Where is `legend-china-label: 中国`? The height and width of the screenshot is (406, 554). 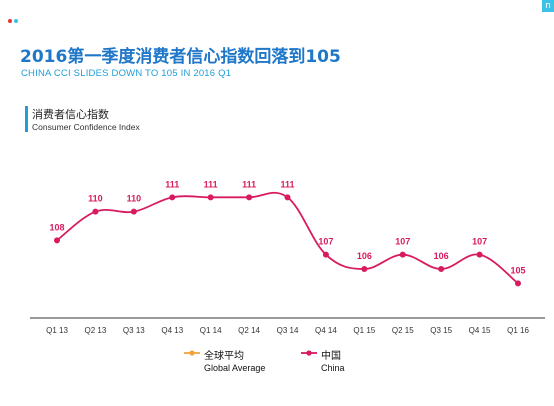
legend-china-label: 中国 is located at coordinates (331, 356).